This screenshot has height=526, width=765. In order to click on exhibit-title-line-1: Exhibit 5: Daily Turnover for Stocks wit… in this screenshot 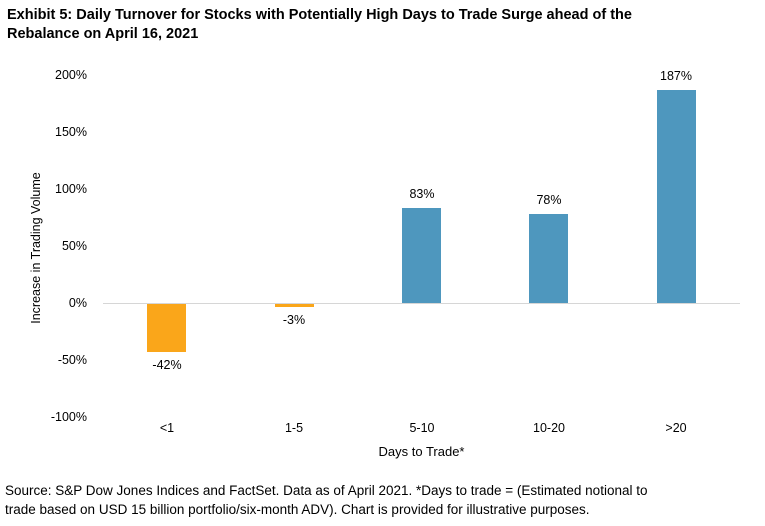, I will do `click(319, 15)`.